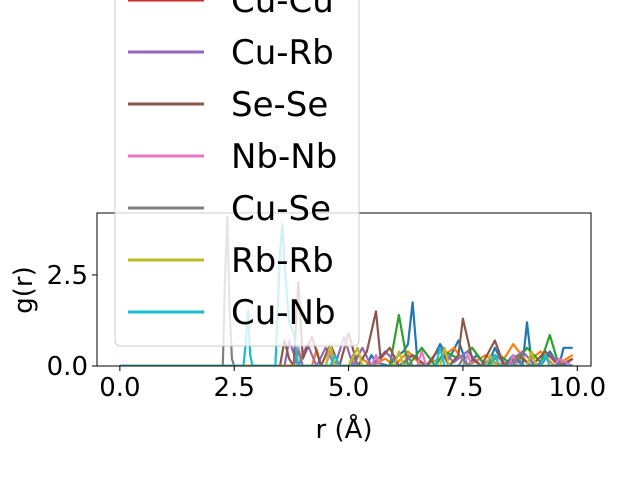 This screenshot has width=640, height=480. Describe the element at coordinates (279, 105) in the screenshot. I see `legend-label-se-se: Se-Se` at that location.